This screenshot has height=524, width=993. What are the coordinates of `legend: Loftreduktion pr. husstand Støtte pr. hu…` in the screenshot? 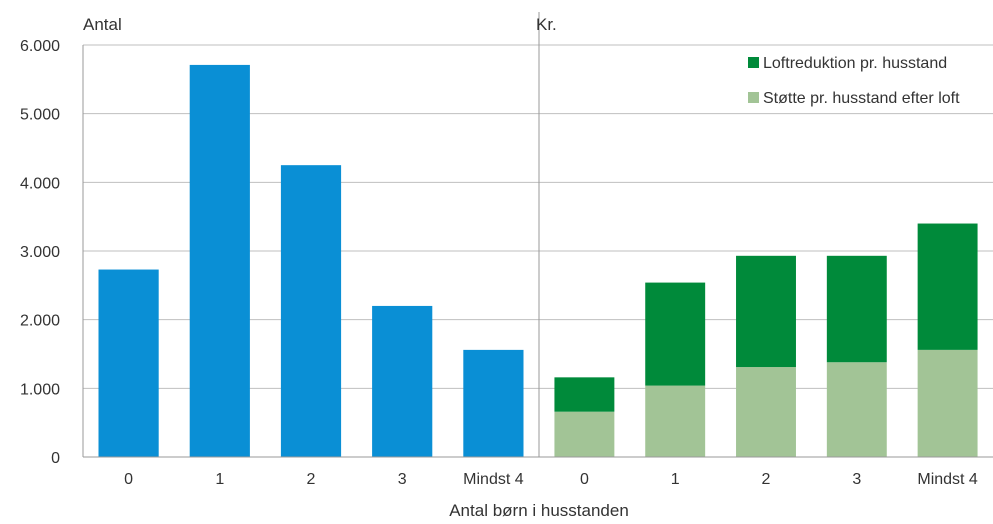 It's located at (854, 81).